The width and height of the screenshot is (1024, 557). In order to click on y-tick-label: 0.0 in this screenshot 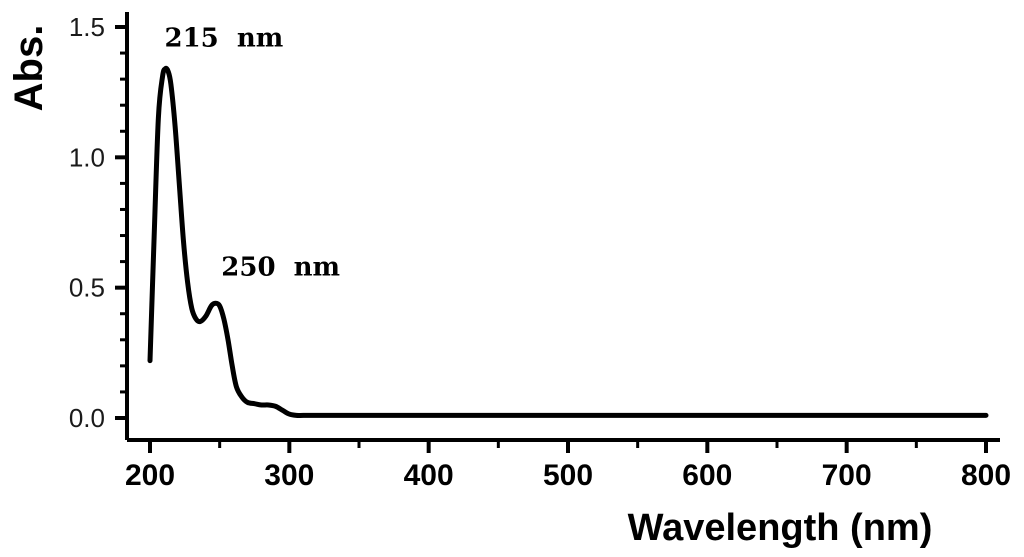, I will do `click(87, 418)`.